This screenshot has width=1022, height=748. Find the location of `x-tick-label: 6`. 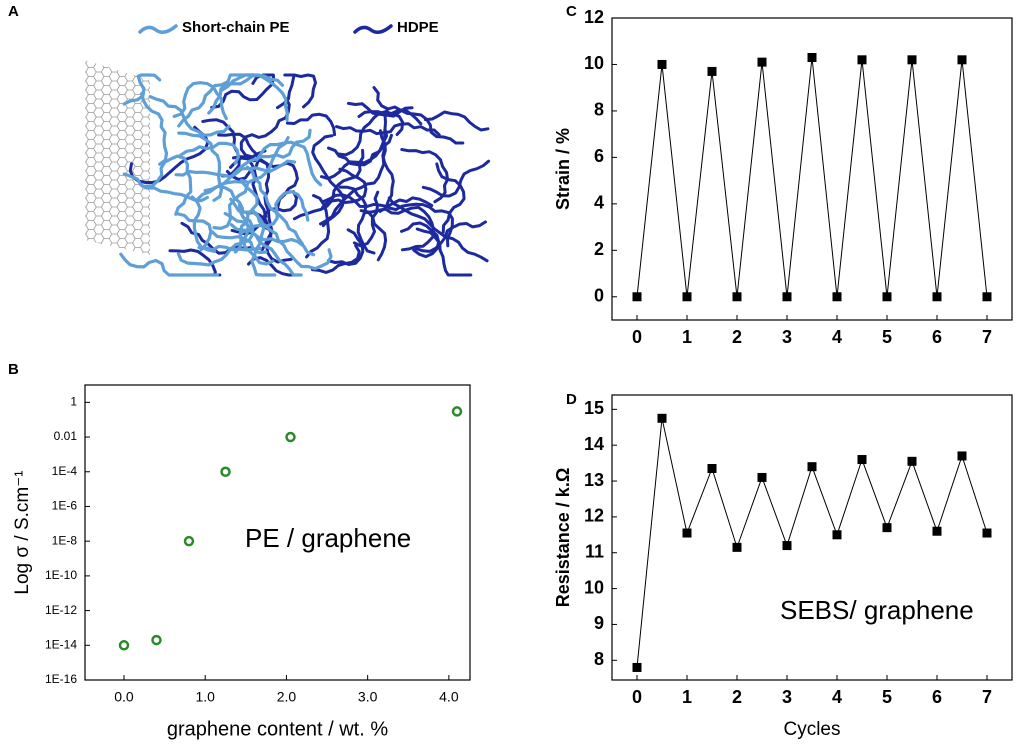

x-tick-label: 6 is located at coordinates (937, 337).